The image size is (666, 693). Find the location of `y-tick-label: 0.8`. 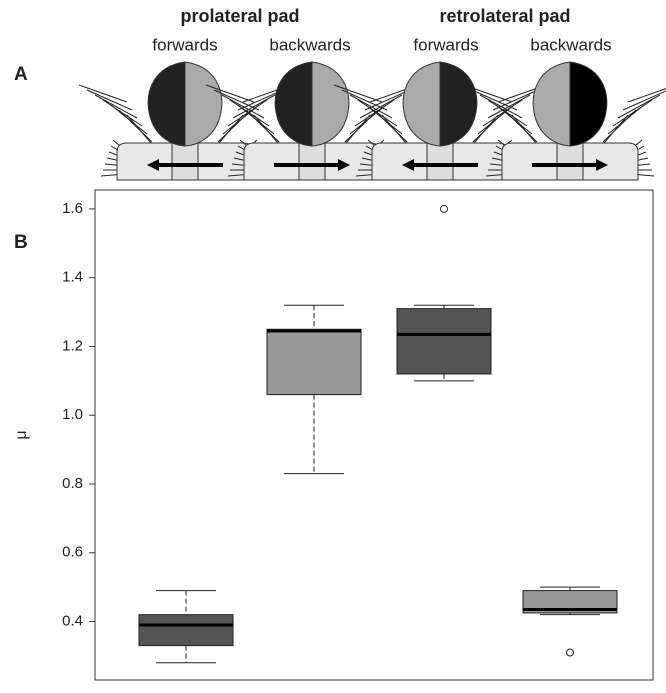

y-tick-label: 0.8 is located at coordinates (72, 483).